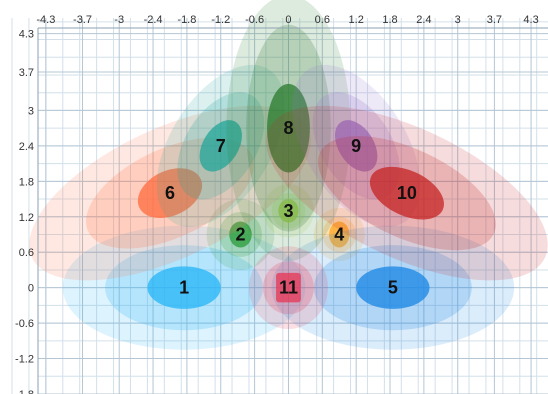  I want to click on y-tick-label: 1.8, so click(26, 182).